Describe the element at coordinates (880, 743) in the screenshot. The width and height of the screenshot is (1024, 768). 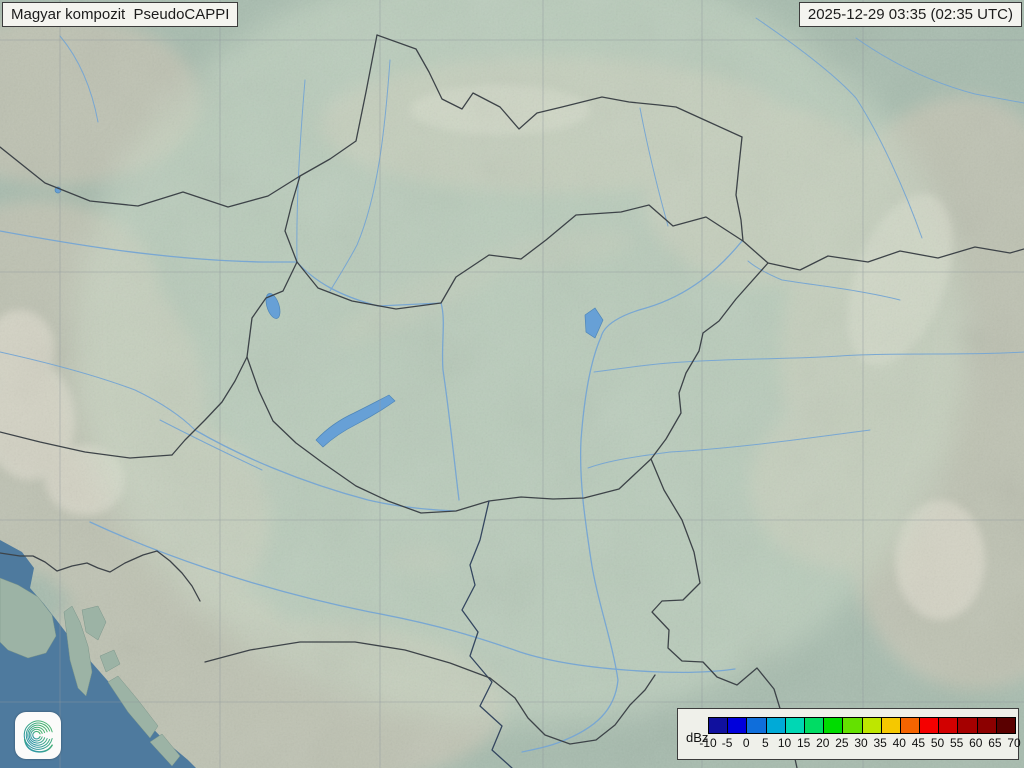
I see `dbz-tick-label: 35` at that location.